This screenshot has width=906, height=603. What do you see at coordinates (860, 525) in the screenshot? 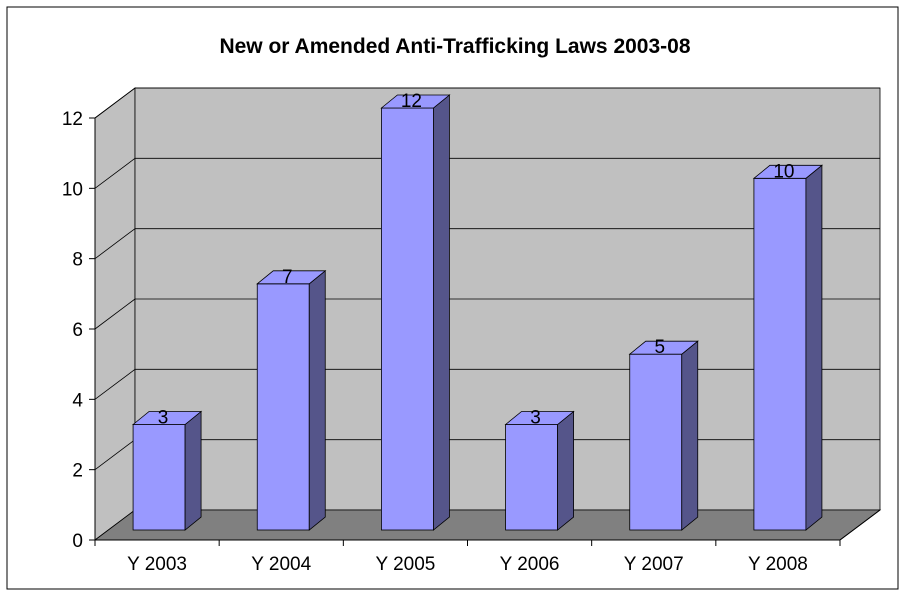
I see `x-axis-depth-edge` at bounding box center [860, 525].